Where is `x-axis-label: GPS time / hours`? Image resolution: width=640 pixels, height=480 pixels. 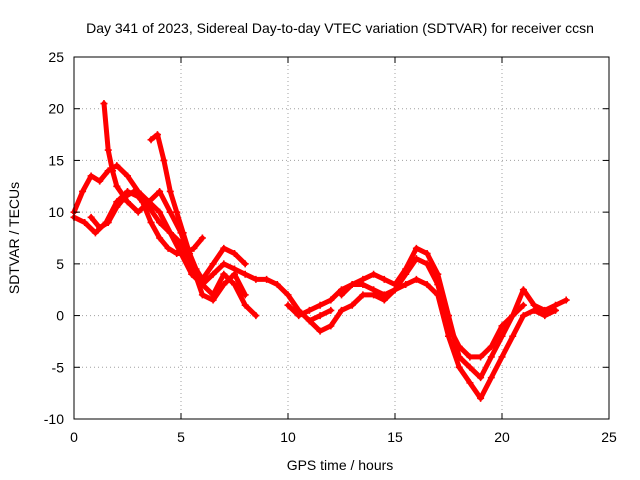 x-axis-label: GPS time / hours is located at coordinates (340, 465).